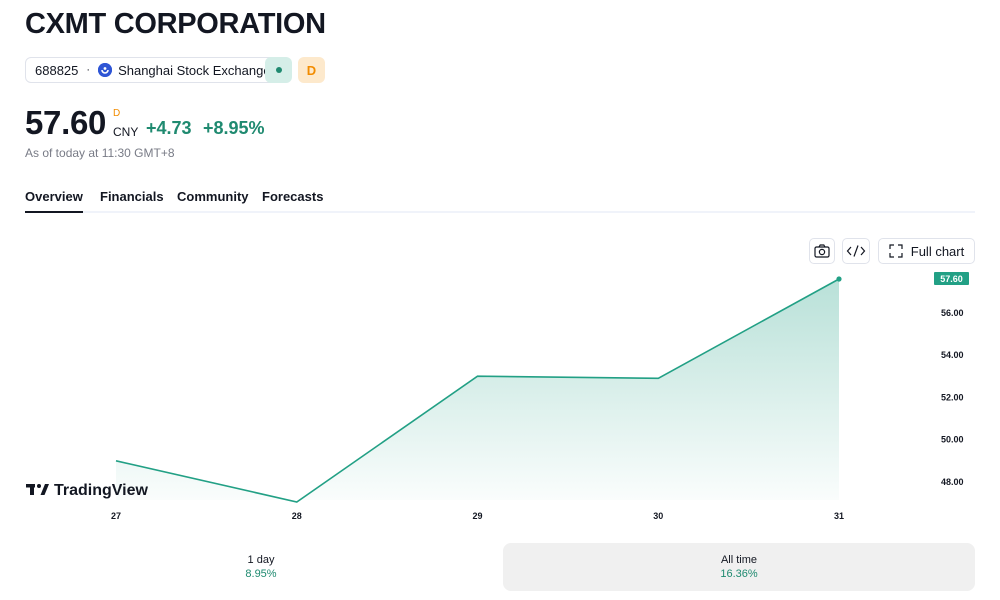 The image size is (1000, 600). I want to click on camera-icon, so click(822, 251).